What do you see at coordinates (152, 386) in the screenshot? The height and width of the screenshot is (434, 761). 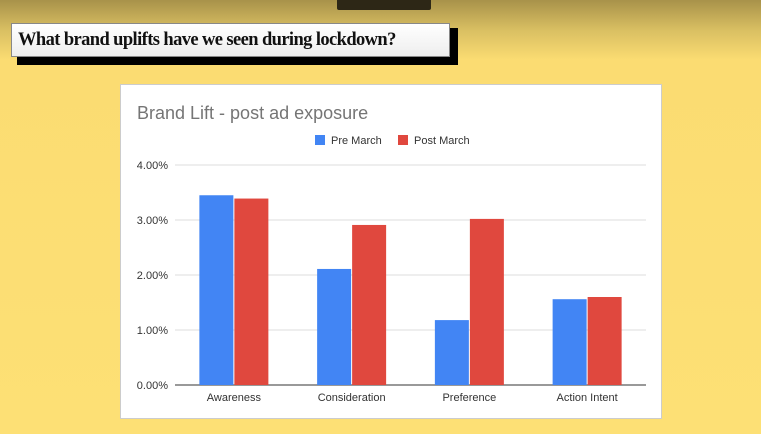 I see `y-tick-label: 0.00%` at bounding box center [152, 386].